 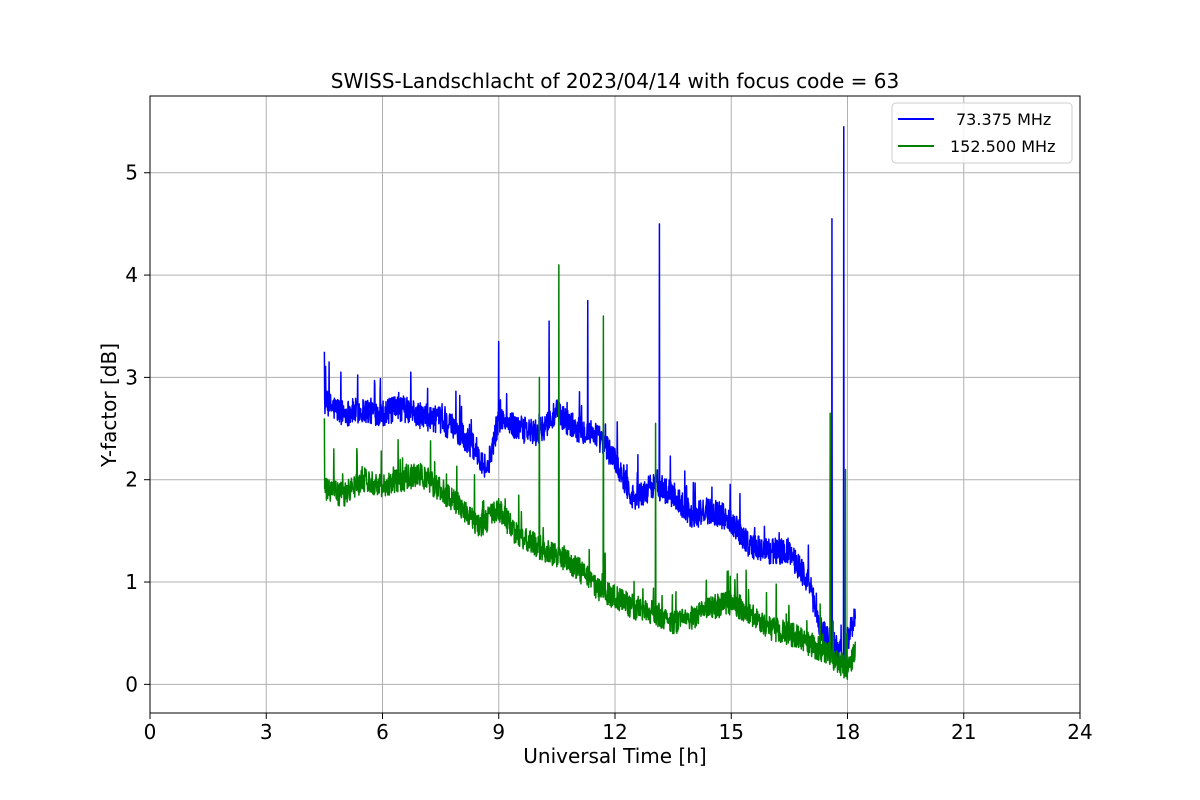 I want to click on legend: 73.375 MHz 152.500 MHz, so click(x=982, y=133).